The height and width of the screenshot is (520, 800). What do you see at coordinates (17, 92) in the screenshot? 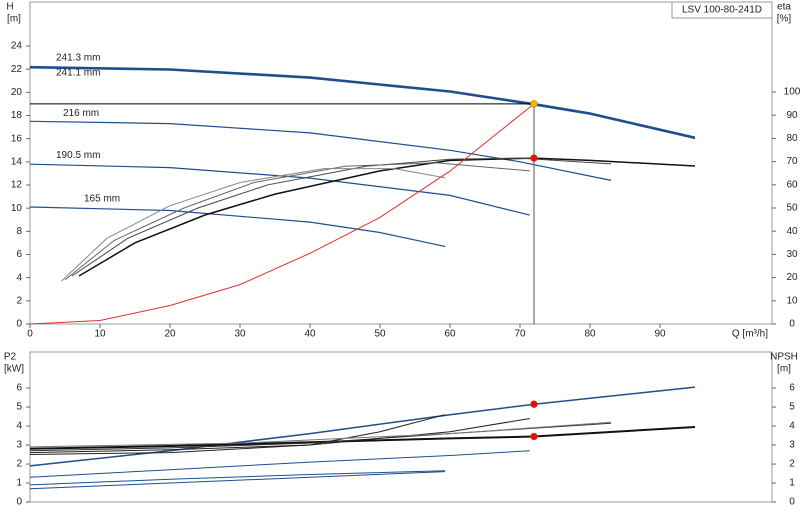
I see `y-tick-label: 20` at bounding box center [17, 92].